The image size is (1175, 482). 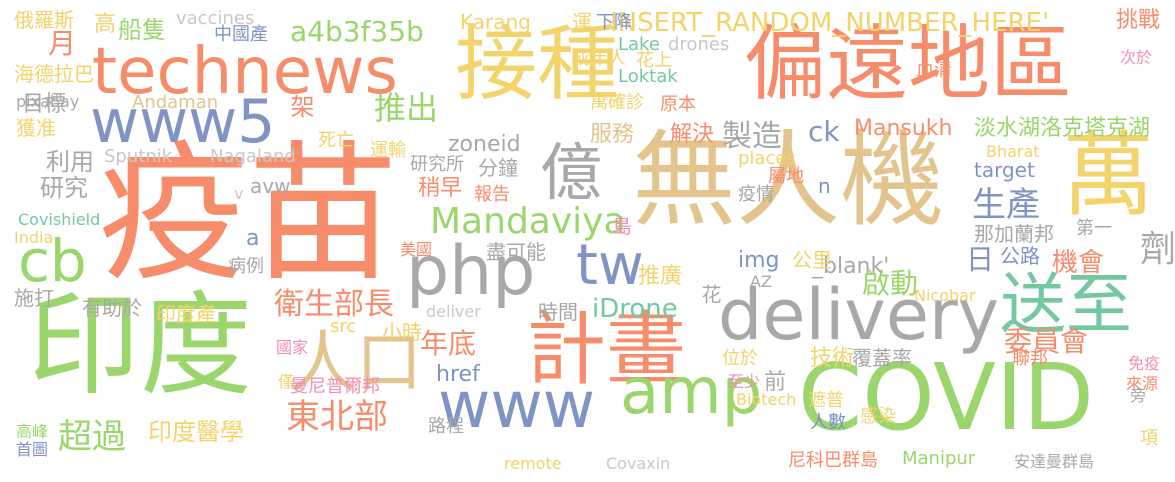 What do you see at coordinates (59, 219) in the screenshot?
I see `word-89: Covishield` at bounding box center [59, 219].